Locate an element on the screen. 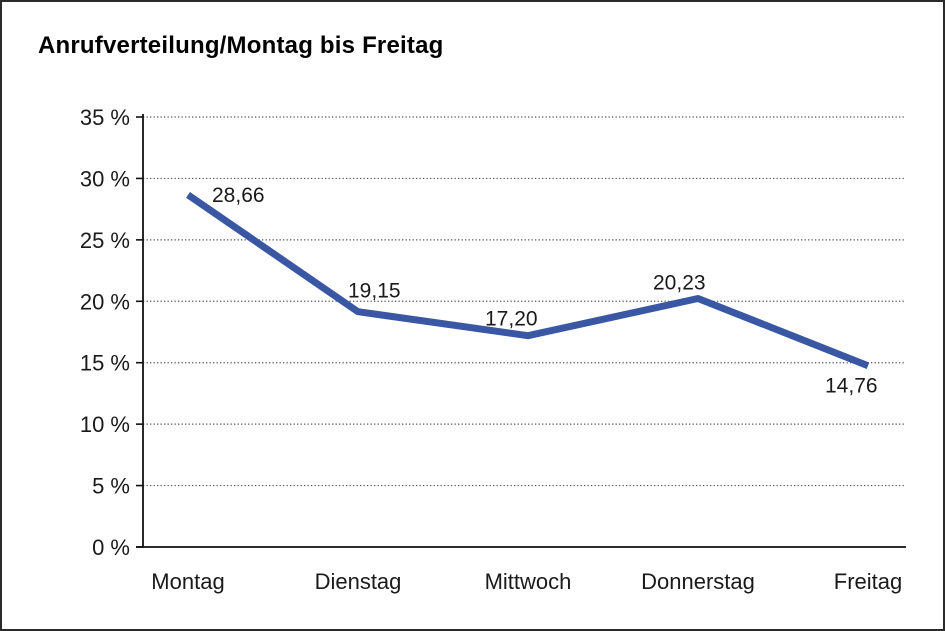 This screenshot has width=945, height=631. y-tick-label: 10 % is located at coordinates (105, 424).